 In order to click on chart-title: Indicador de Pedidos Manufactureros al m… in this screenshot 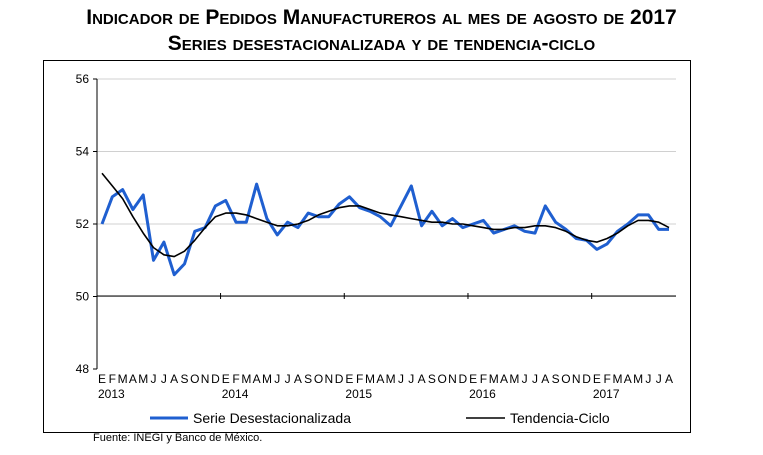, I will do `click(381, 17)`.